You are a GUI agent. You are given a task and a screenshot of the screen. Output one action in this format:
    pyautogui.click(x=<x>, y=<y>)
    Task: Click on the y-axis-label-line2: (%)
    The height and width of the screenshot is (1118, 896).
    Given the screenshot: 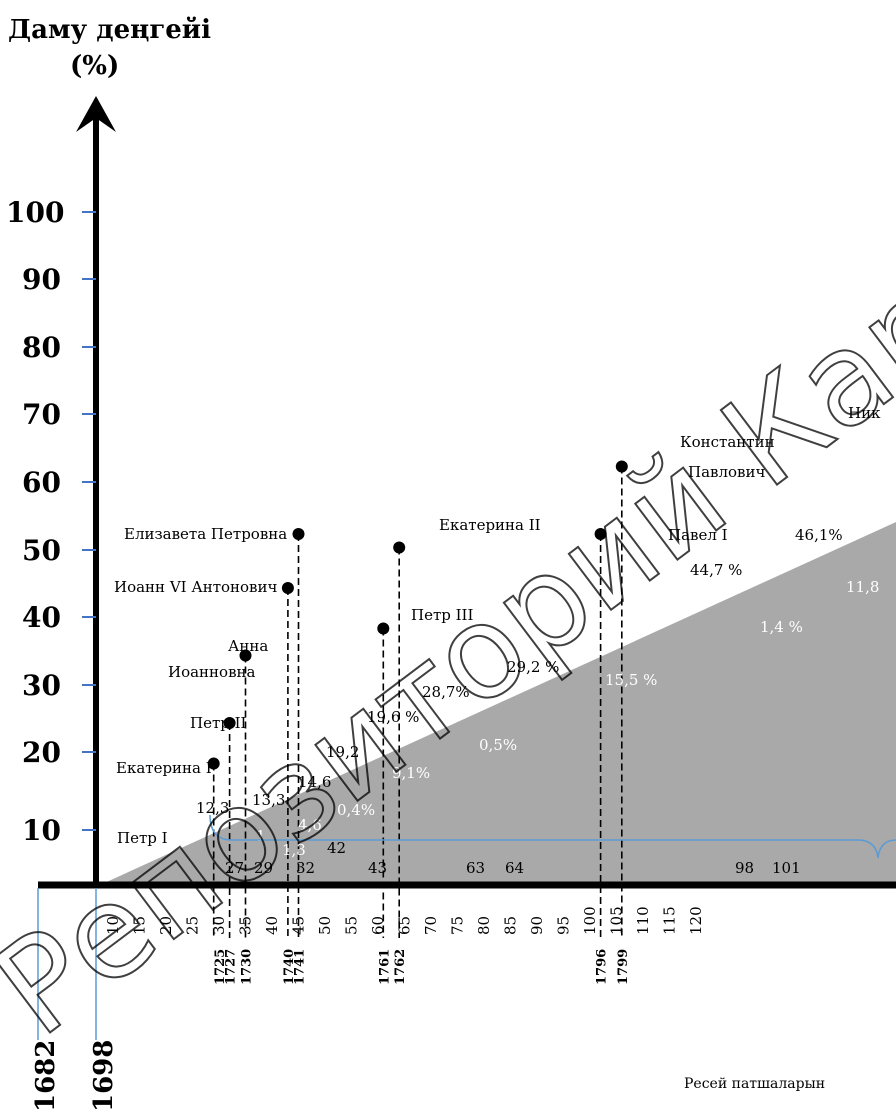 What is the action you would take?
    pyautogui.click(x=94, y=66)
    